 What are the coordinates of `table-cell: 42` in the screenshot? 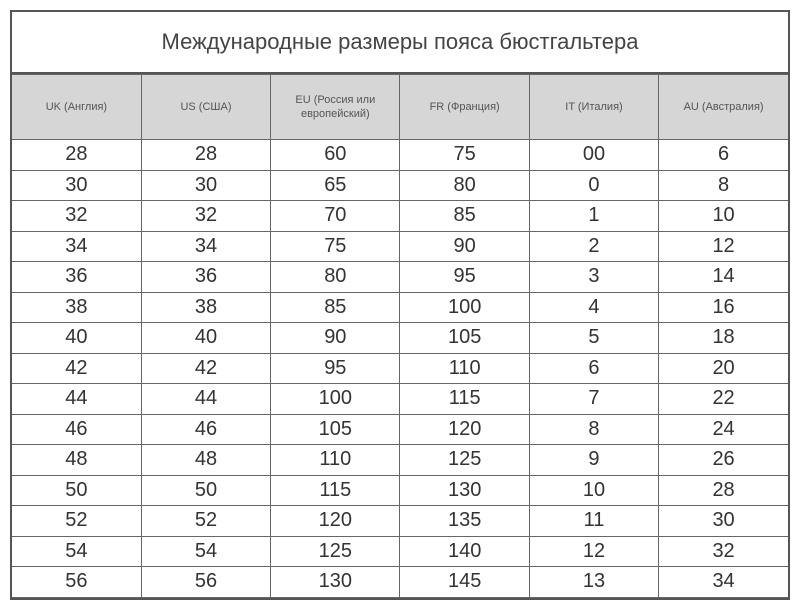 It's located at (77, 368).